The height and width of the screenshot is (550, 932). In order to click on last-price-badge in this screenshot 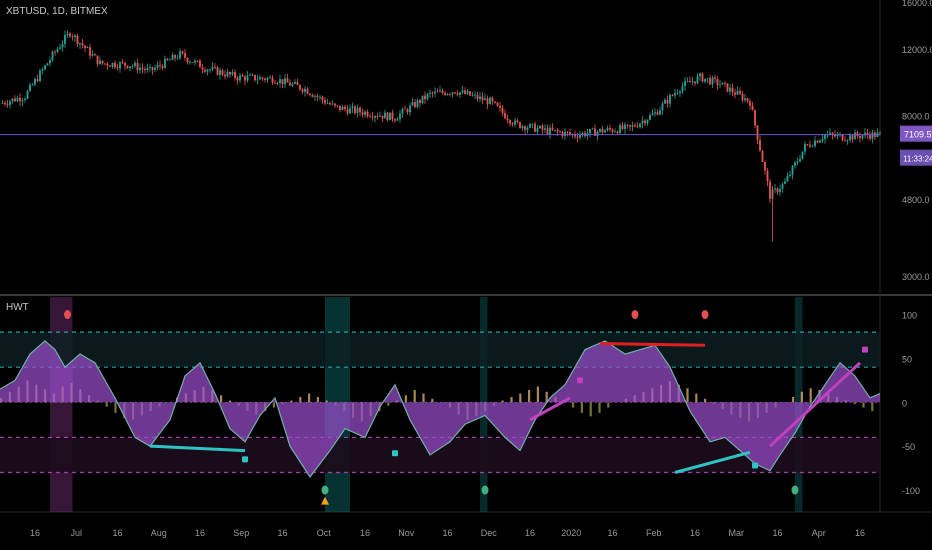, I will do `click(916, 133)`.